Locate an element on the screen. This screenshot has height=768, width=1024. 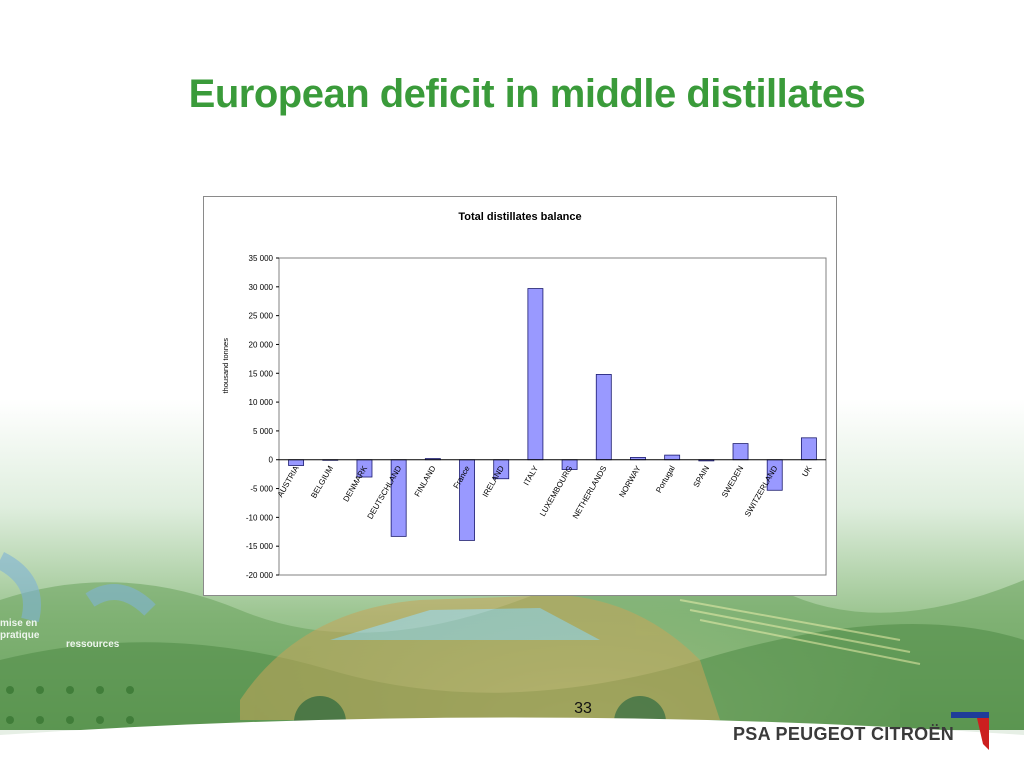
y-tick-label: 5 000 is located at coordinates (263, 431).